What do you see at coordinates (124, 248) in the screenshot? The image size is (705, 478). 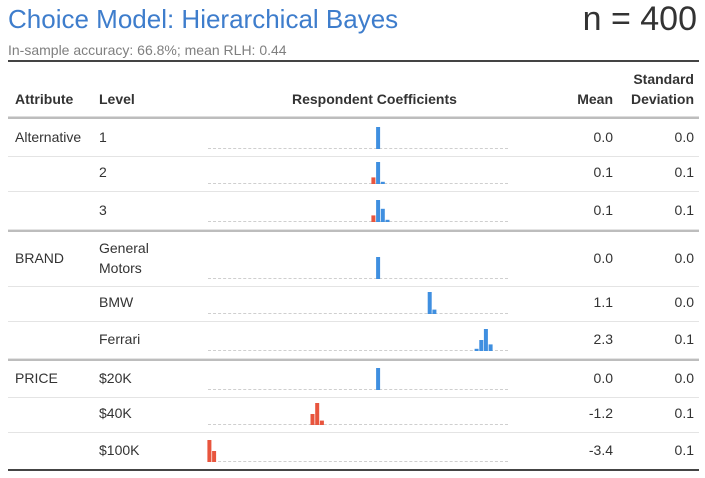 I see `level-label: General` at bounding box center [124, 248].